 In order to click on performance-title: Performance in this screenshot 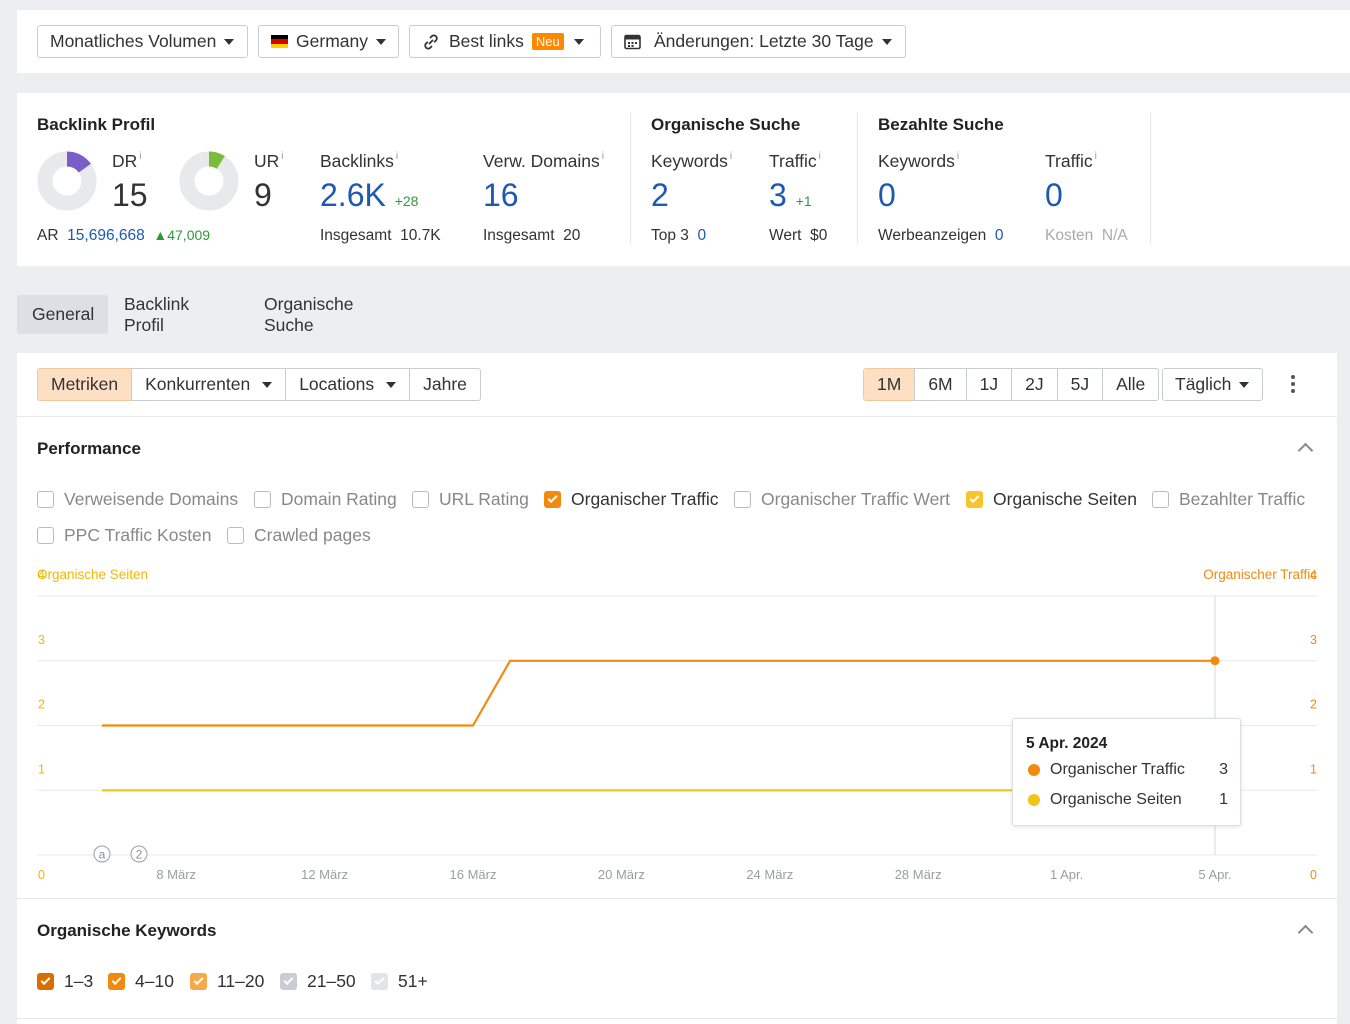, I will do `click(89, 448)`.